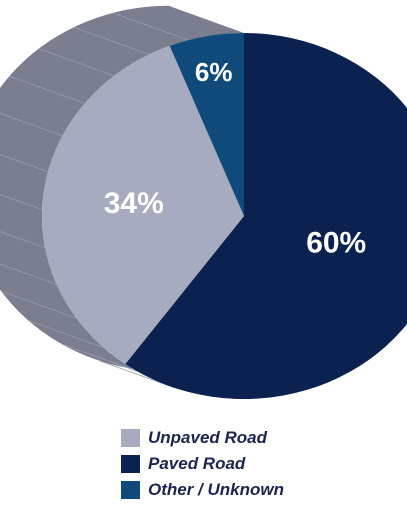 Image resolution: width=407 pixels, height=510 pixels. Describe the element at coordinates (130, 490) in the screenshot. I see `legend-swatch-other-unknown` at that location.